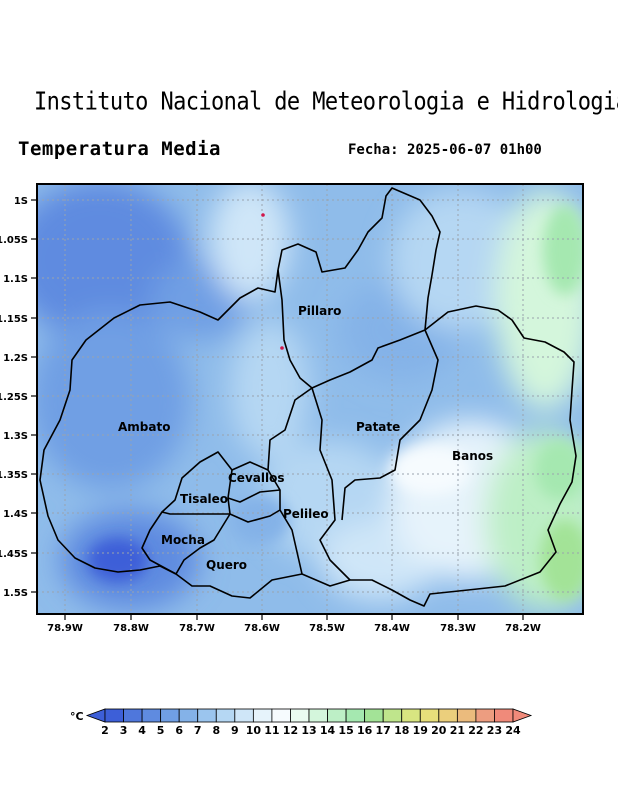  Describe the element at coordinates (105, 730) in the screenshot. I see `legend-label: 2` at that location.